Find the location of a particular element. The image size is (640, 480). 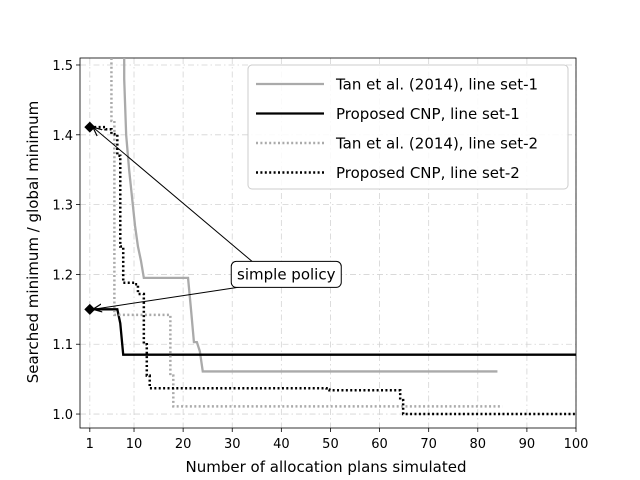

x-tick-label: 80 is located at coordinates (478, 444).